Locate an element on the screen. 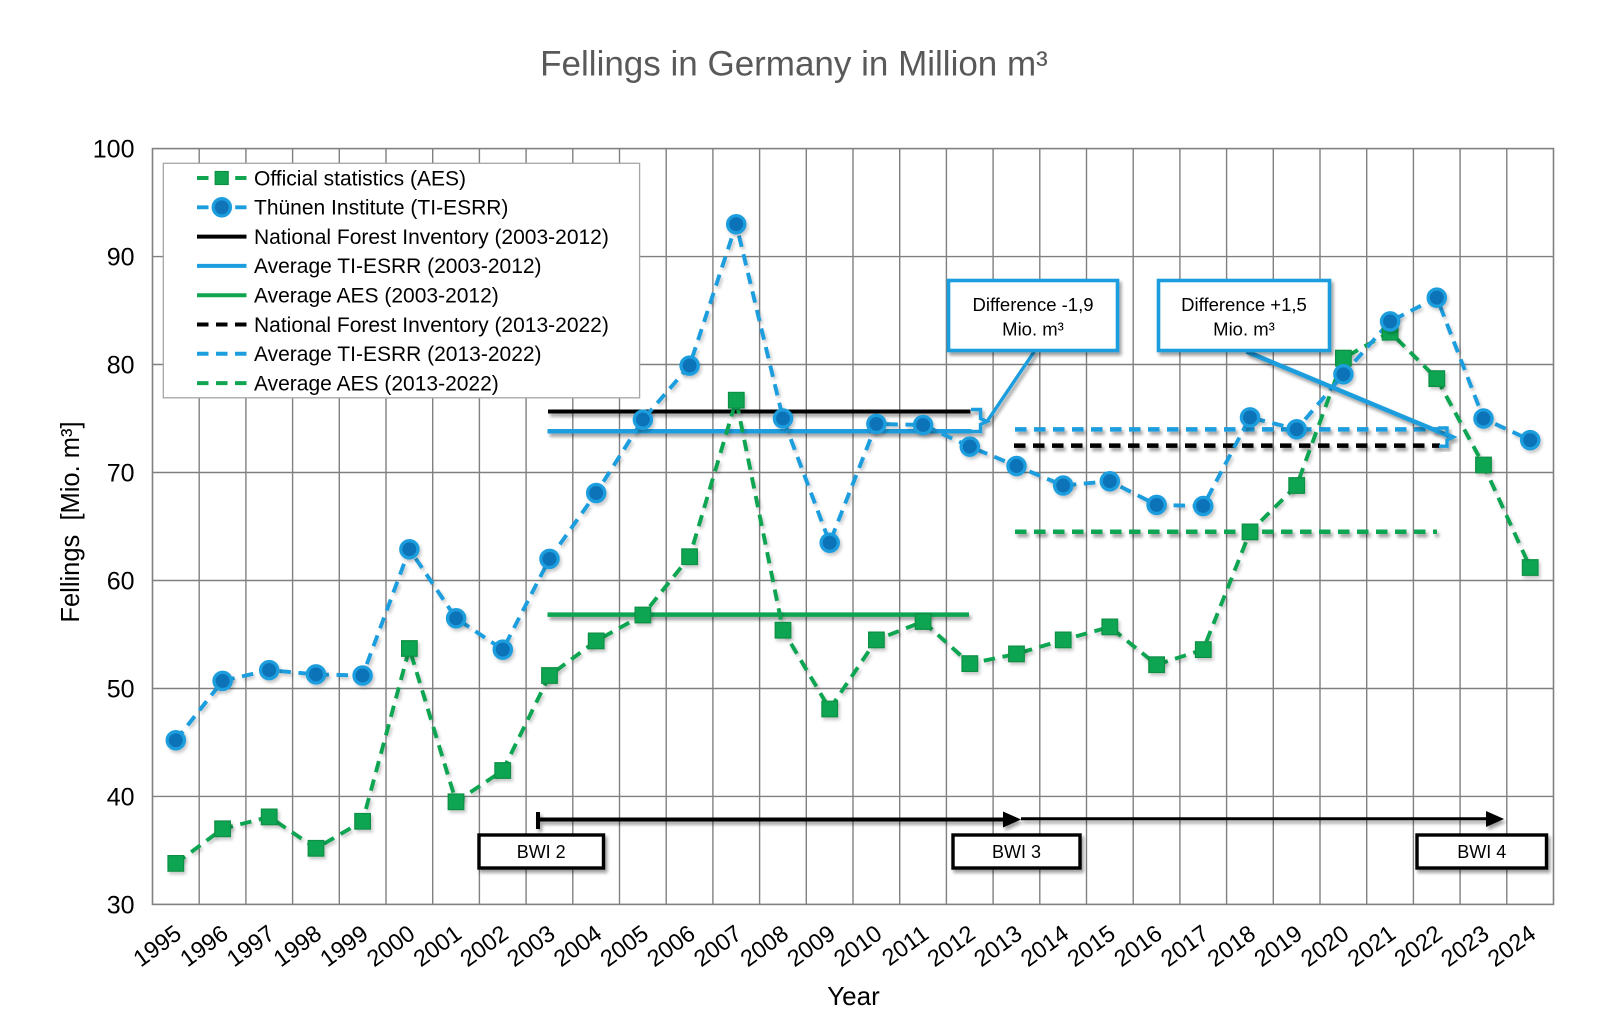 The image size is (1600, 1034). svg-text: Average AES (2013-2022) is located at coordinates (376, 383).